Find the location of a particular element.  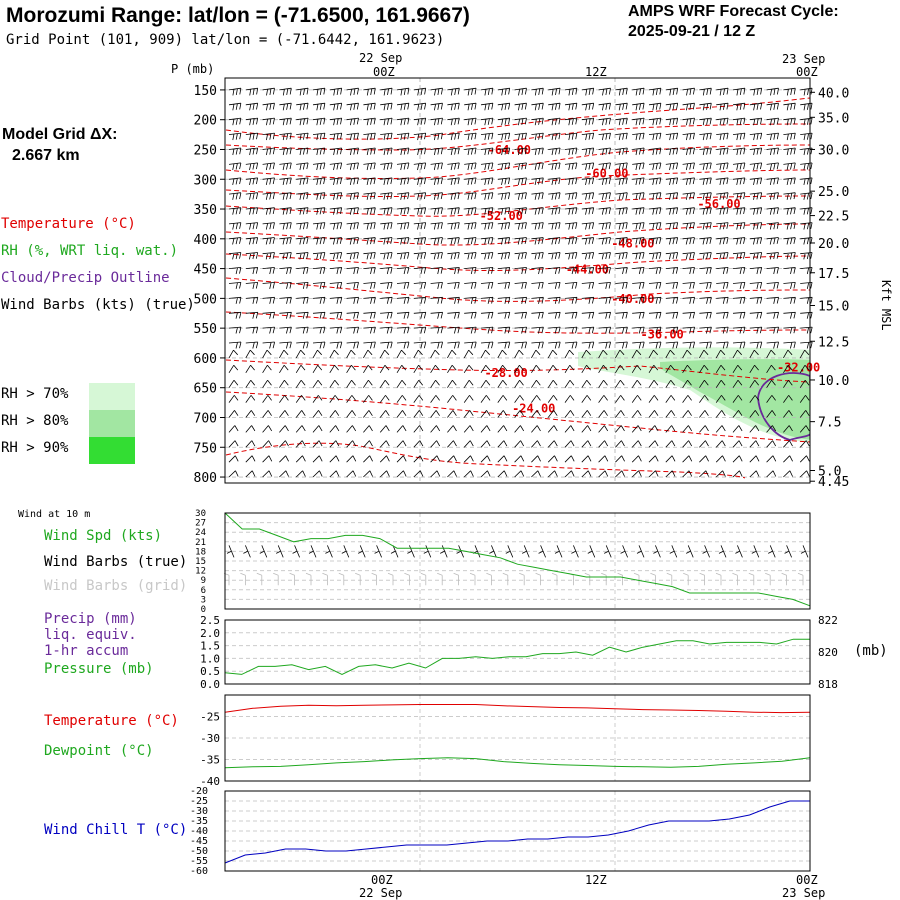

precip-tick-label: 2.0 is located at coordinates (210, 633).